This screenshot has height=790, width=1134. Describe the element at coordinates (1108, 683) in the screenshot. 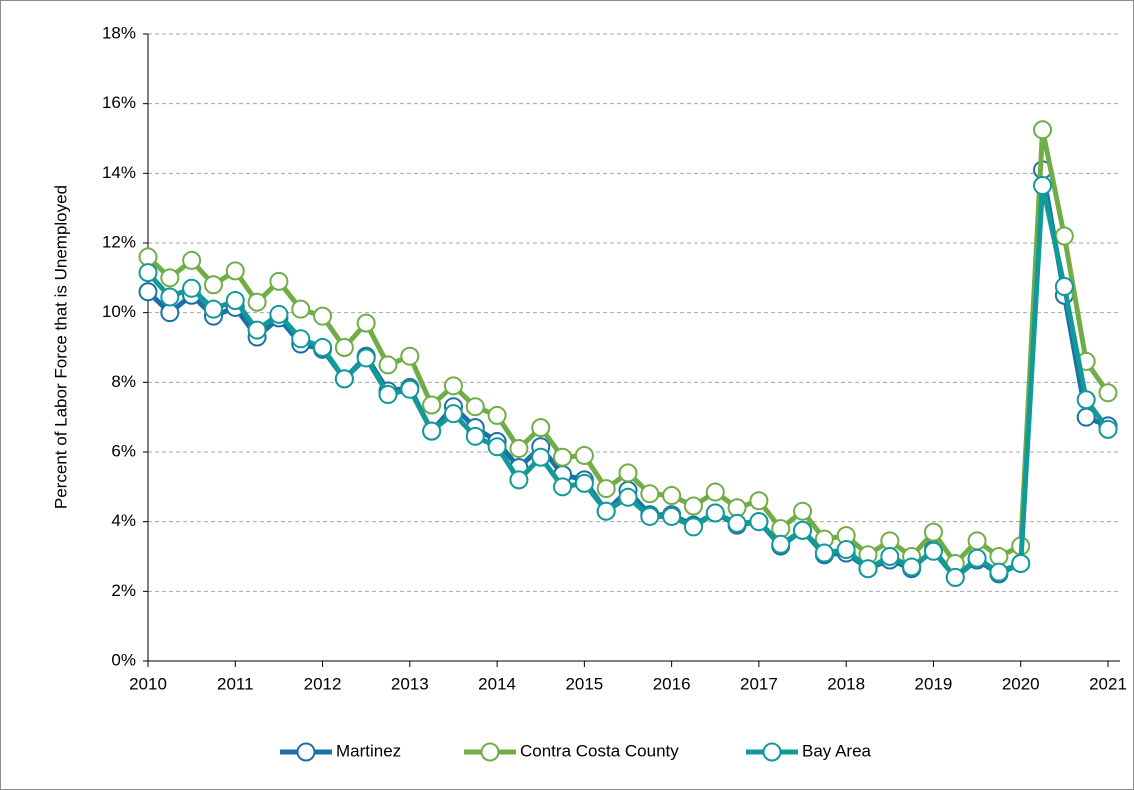

I see `x-tick-label: 2021` at that location.